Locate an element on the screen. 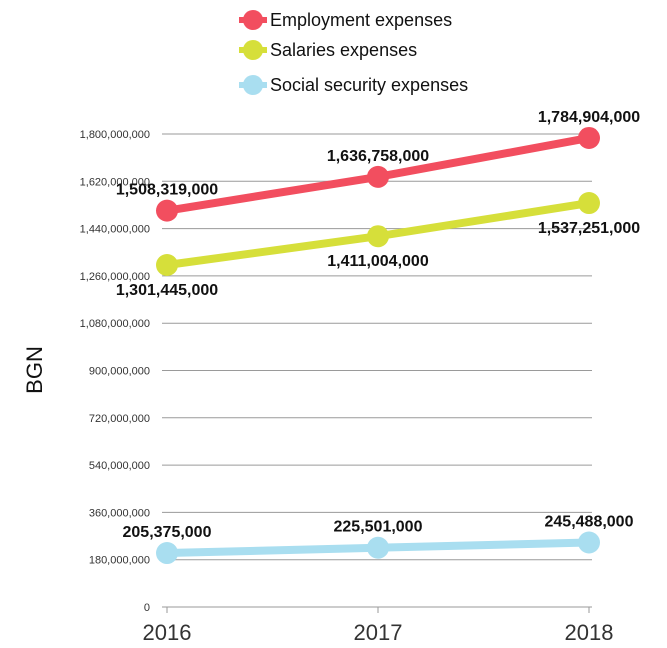 The height and width of the screenshot is (648, 667). data-label: 245,488,000 is located at coordinates (589, 521).